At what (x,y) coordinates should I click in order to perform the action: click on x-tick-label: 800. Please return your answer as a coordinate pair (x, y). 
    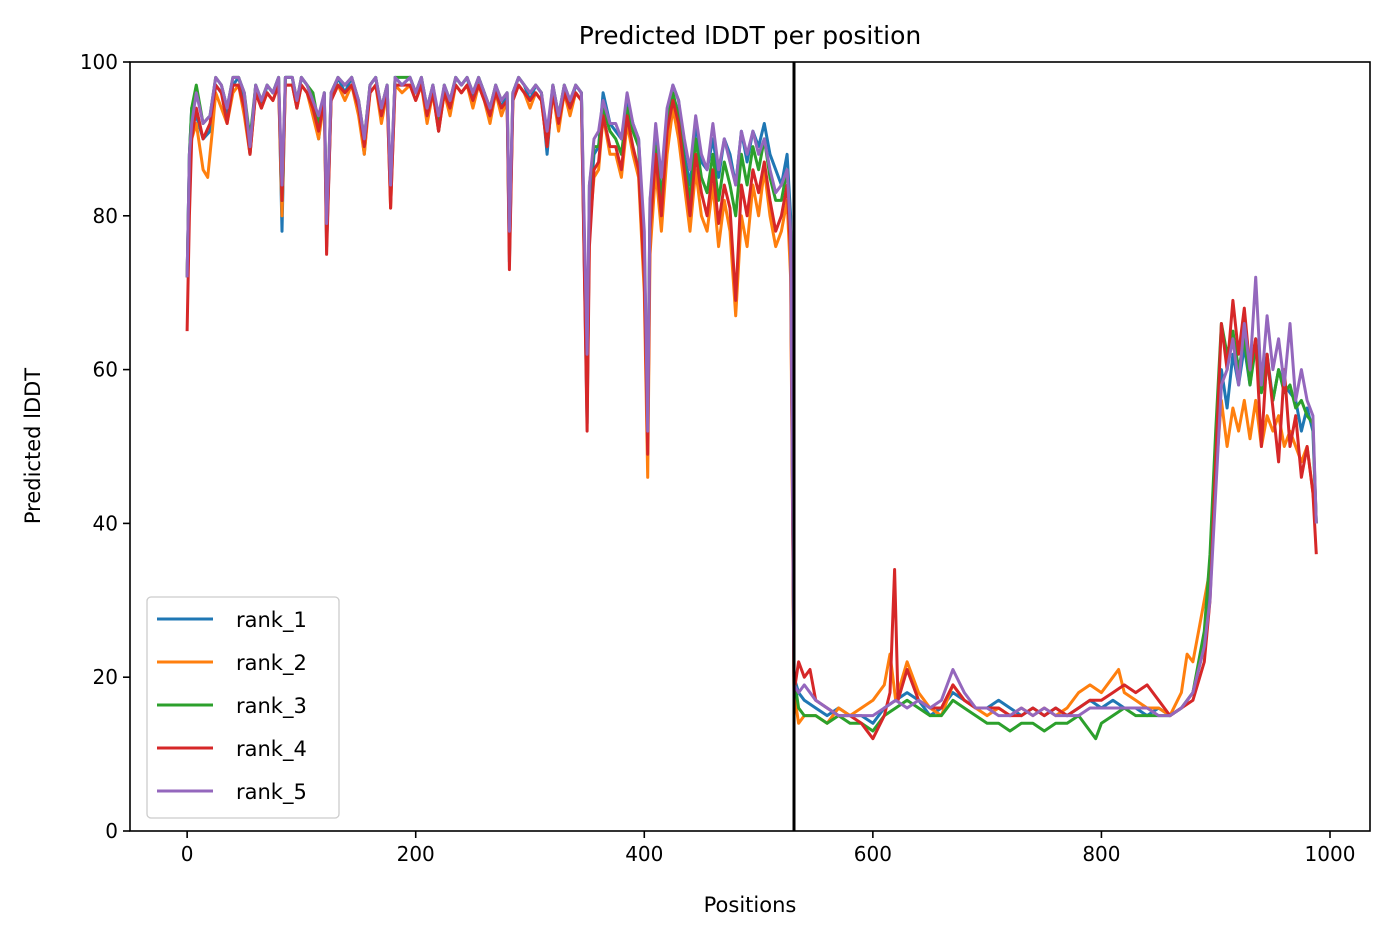
    Looking at the image, I should click on (1101, 854).